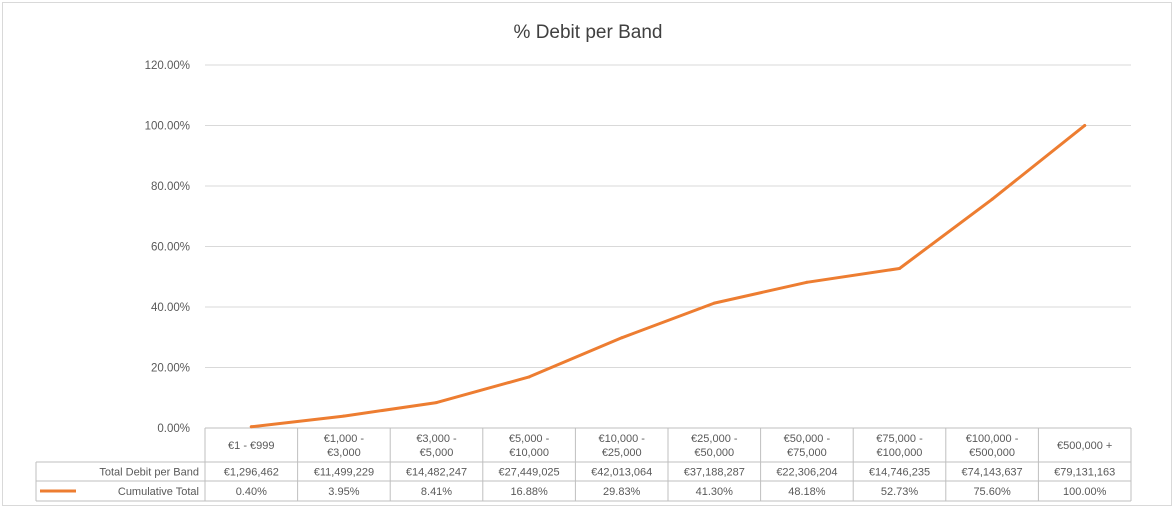 This screenshot has height=510, width=1176. What do you see at coordinates (1084, 473) in the screenshot?
I see `table-cell: €79,131,163` at bounding box center [1084, 473].